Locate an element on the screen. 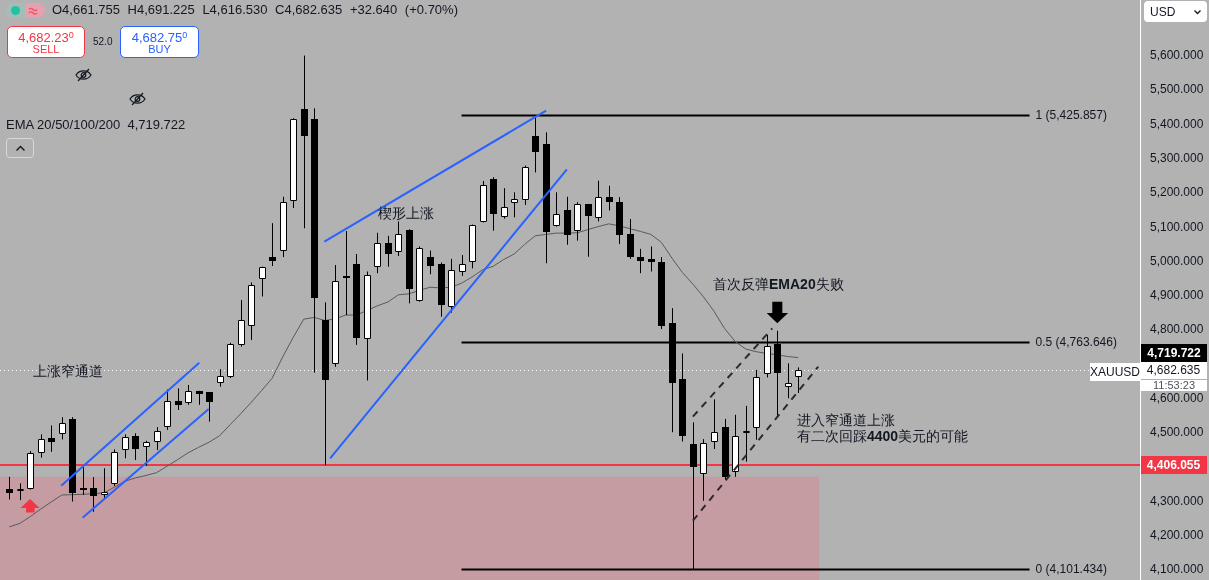 The image size is (1209, 580). y-tick-label: 4,100.000 is located at coordinates (1177, 569).